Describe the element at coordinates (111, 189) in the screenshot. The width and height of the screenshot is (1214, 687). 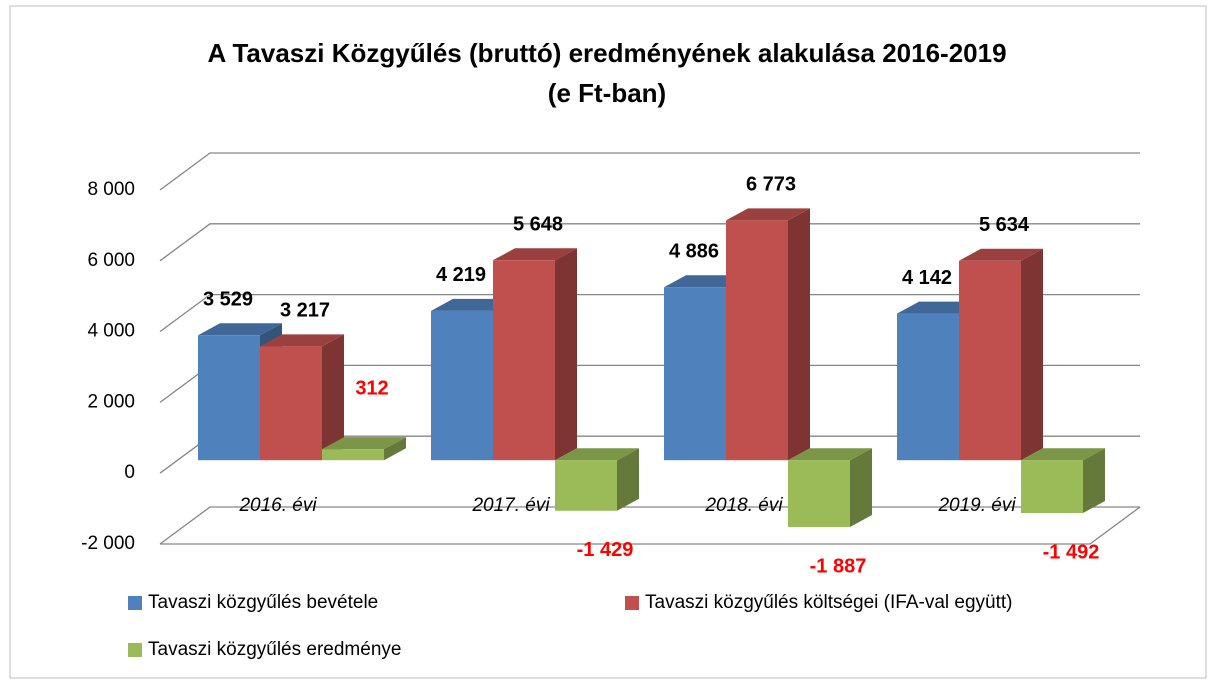
I see `y-tick-label: 8 000` at that location.